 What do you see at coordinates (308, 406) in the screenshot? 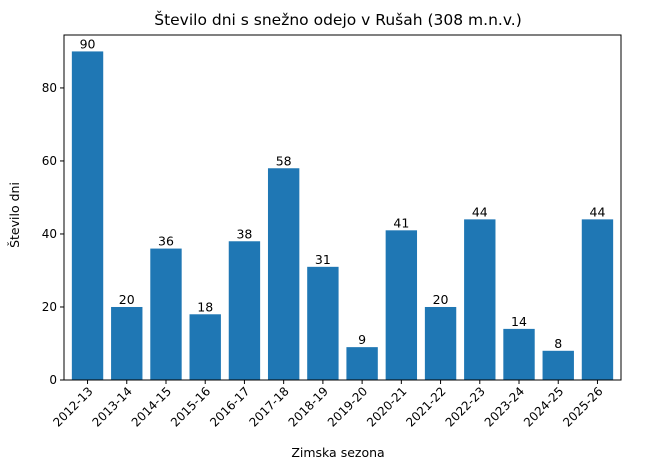
I see `x-tick-label: 2018-19` at bounding box center [308, 406].